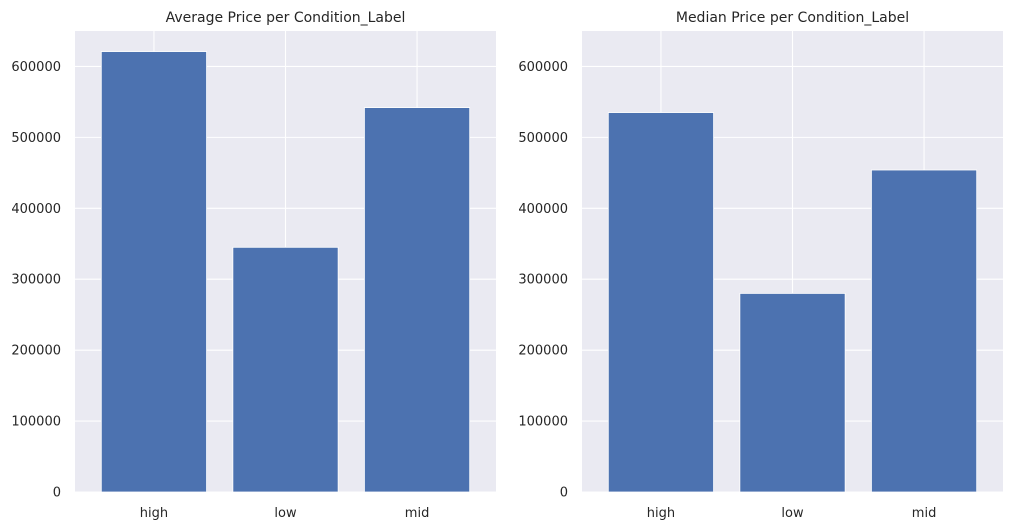 Image resolution: width=1014 pixels, height=529 pixels. I want to click on chart-title: Average Price per Condition_Label, so click(286, 18).